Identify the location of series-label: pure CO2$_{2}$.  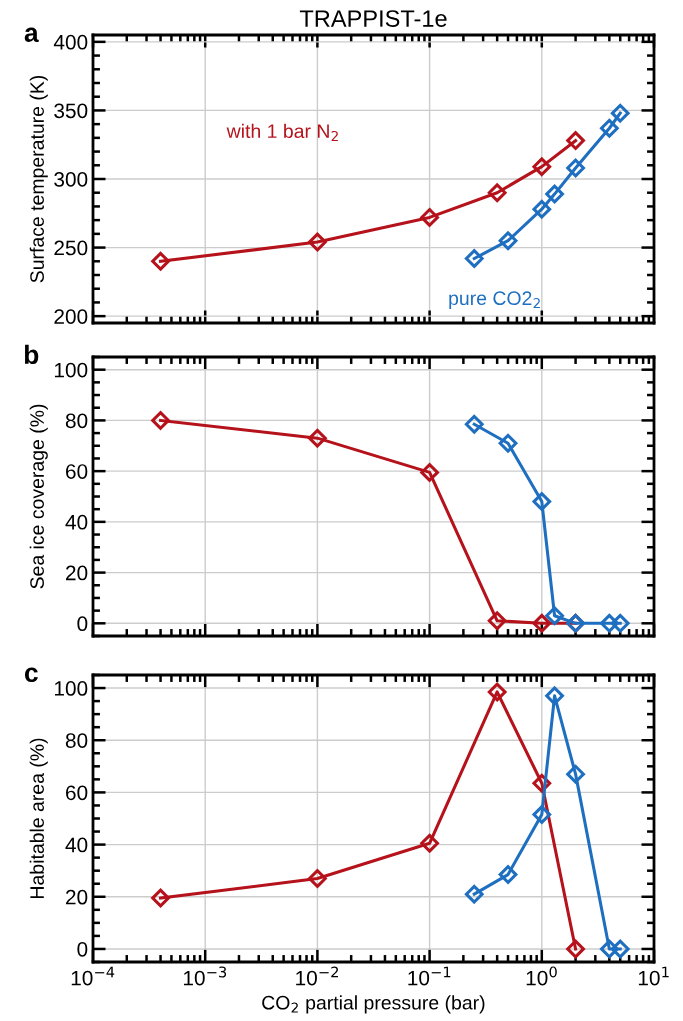
(494, 300).